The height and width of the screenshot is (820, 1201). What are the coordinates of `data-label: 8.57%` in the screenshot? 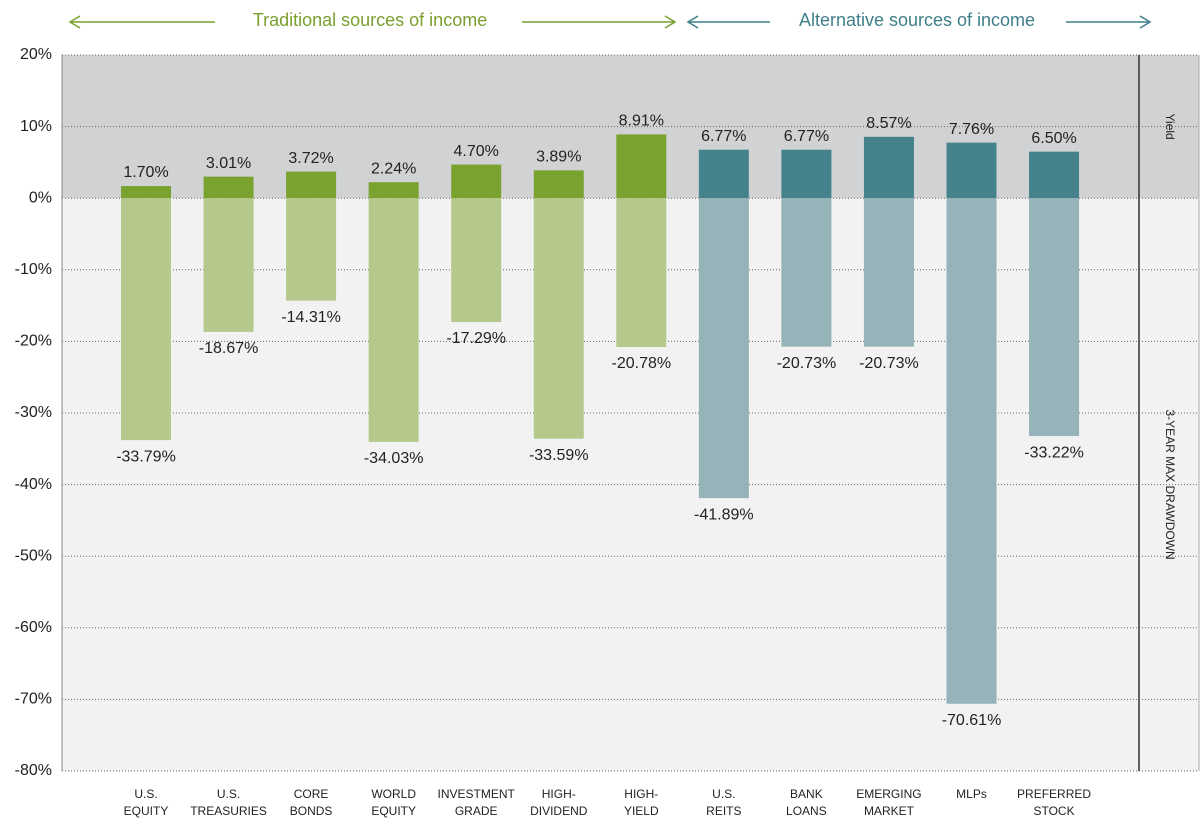 It's located at (888, 123).